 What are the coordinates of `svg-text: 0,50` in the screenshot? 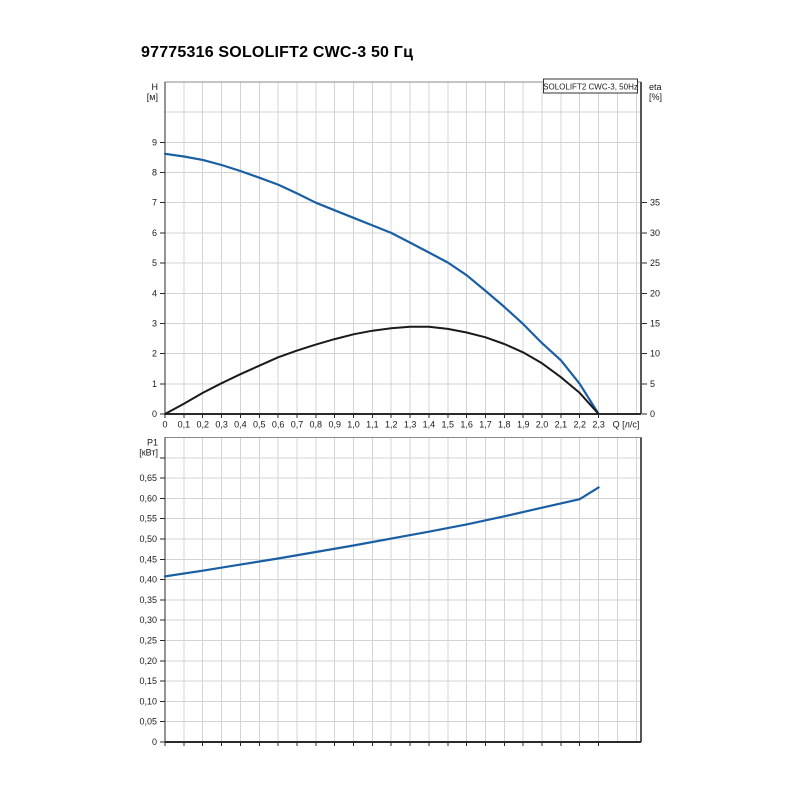 It's located at (148, 539).